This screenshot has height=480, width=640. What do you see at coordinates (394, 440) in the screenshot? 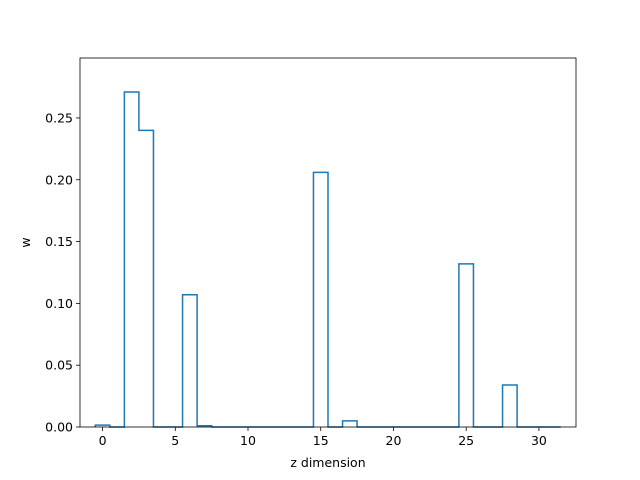
I see `x-tick-label: 20` at bounding box center [394, 440].